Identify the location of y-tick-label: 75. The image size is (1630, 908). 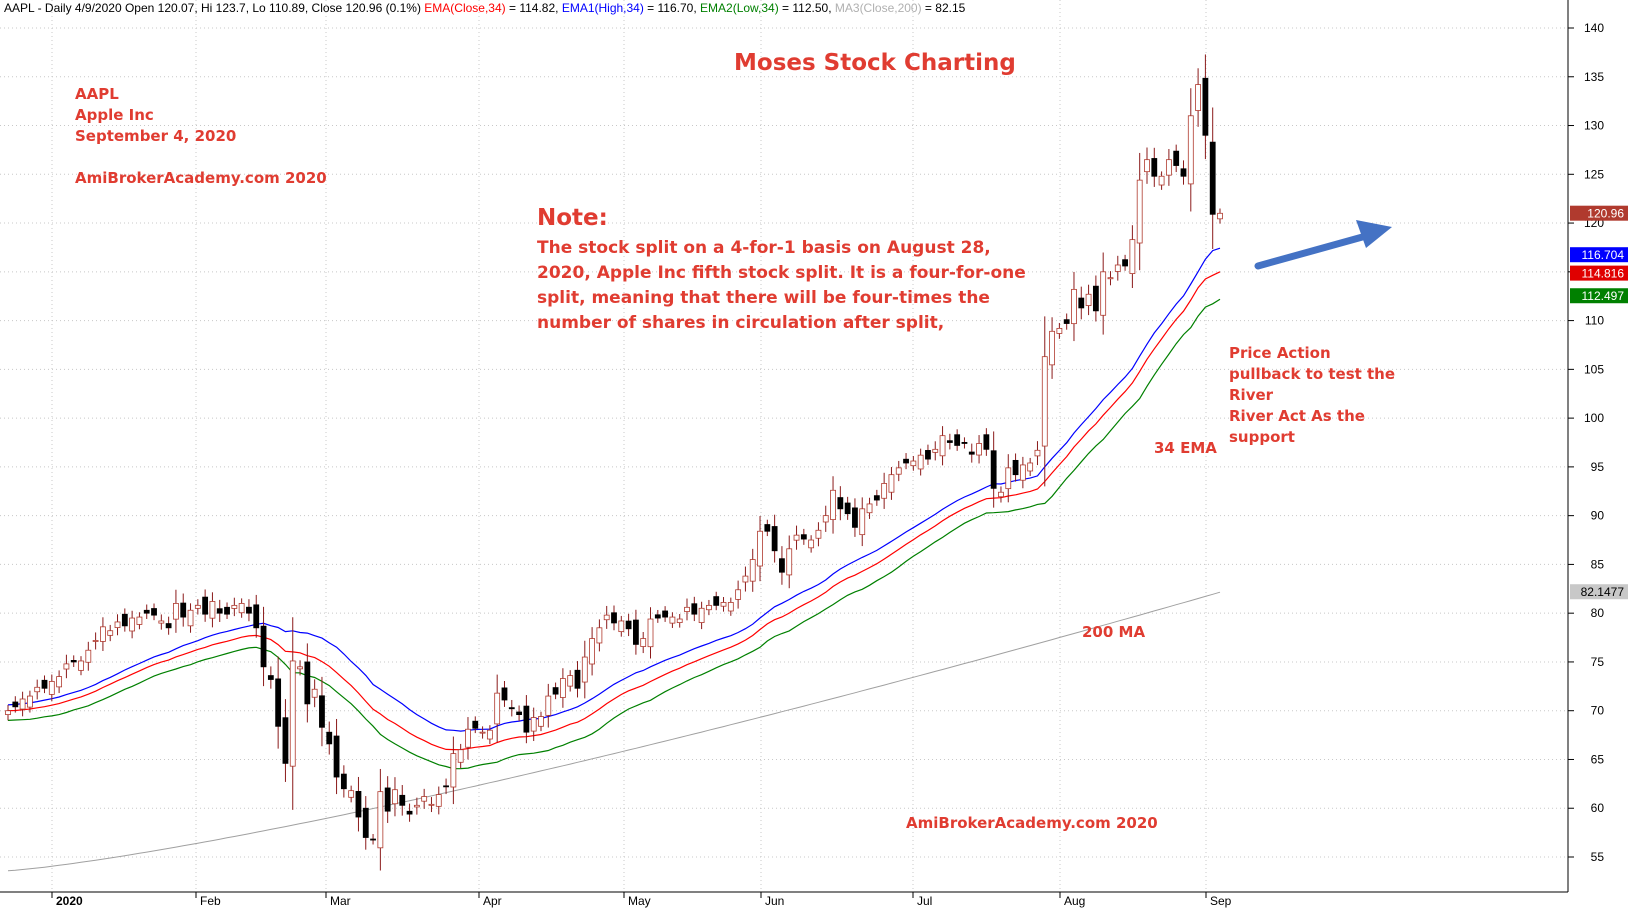
(1598, 662).